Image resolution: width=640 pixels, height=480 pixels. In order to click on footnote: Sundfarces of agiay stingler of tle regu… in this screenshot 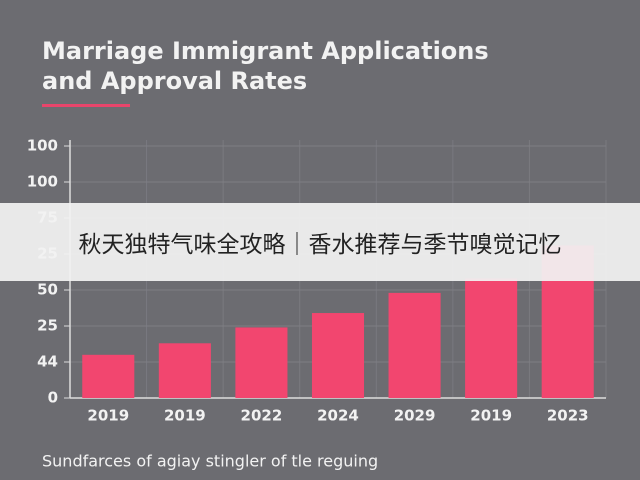, I will do `click(210, 461)`.